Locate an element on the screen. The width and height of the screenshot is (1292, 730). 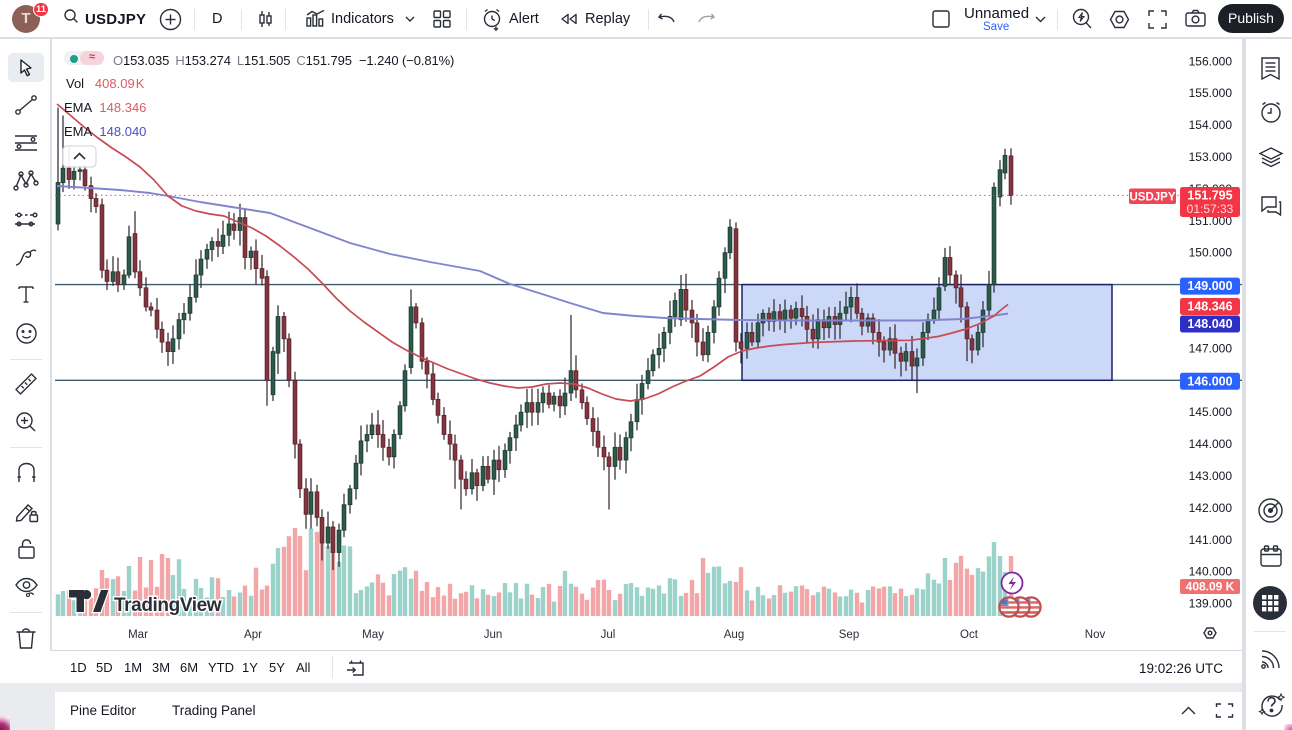
svg-text: Oct is located at coordinates (969, 635).